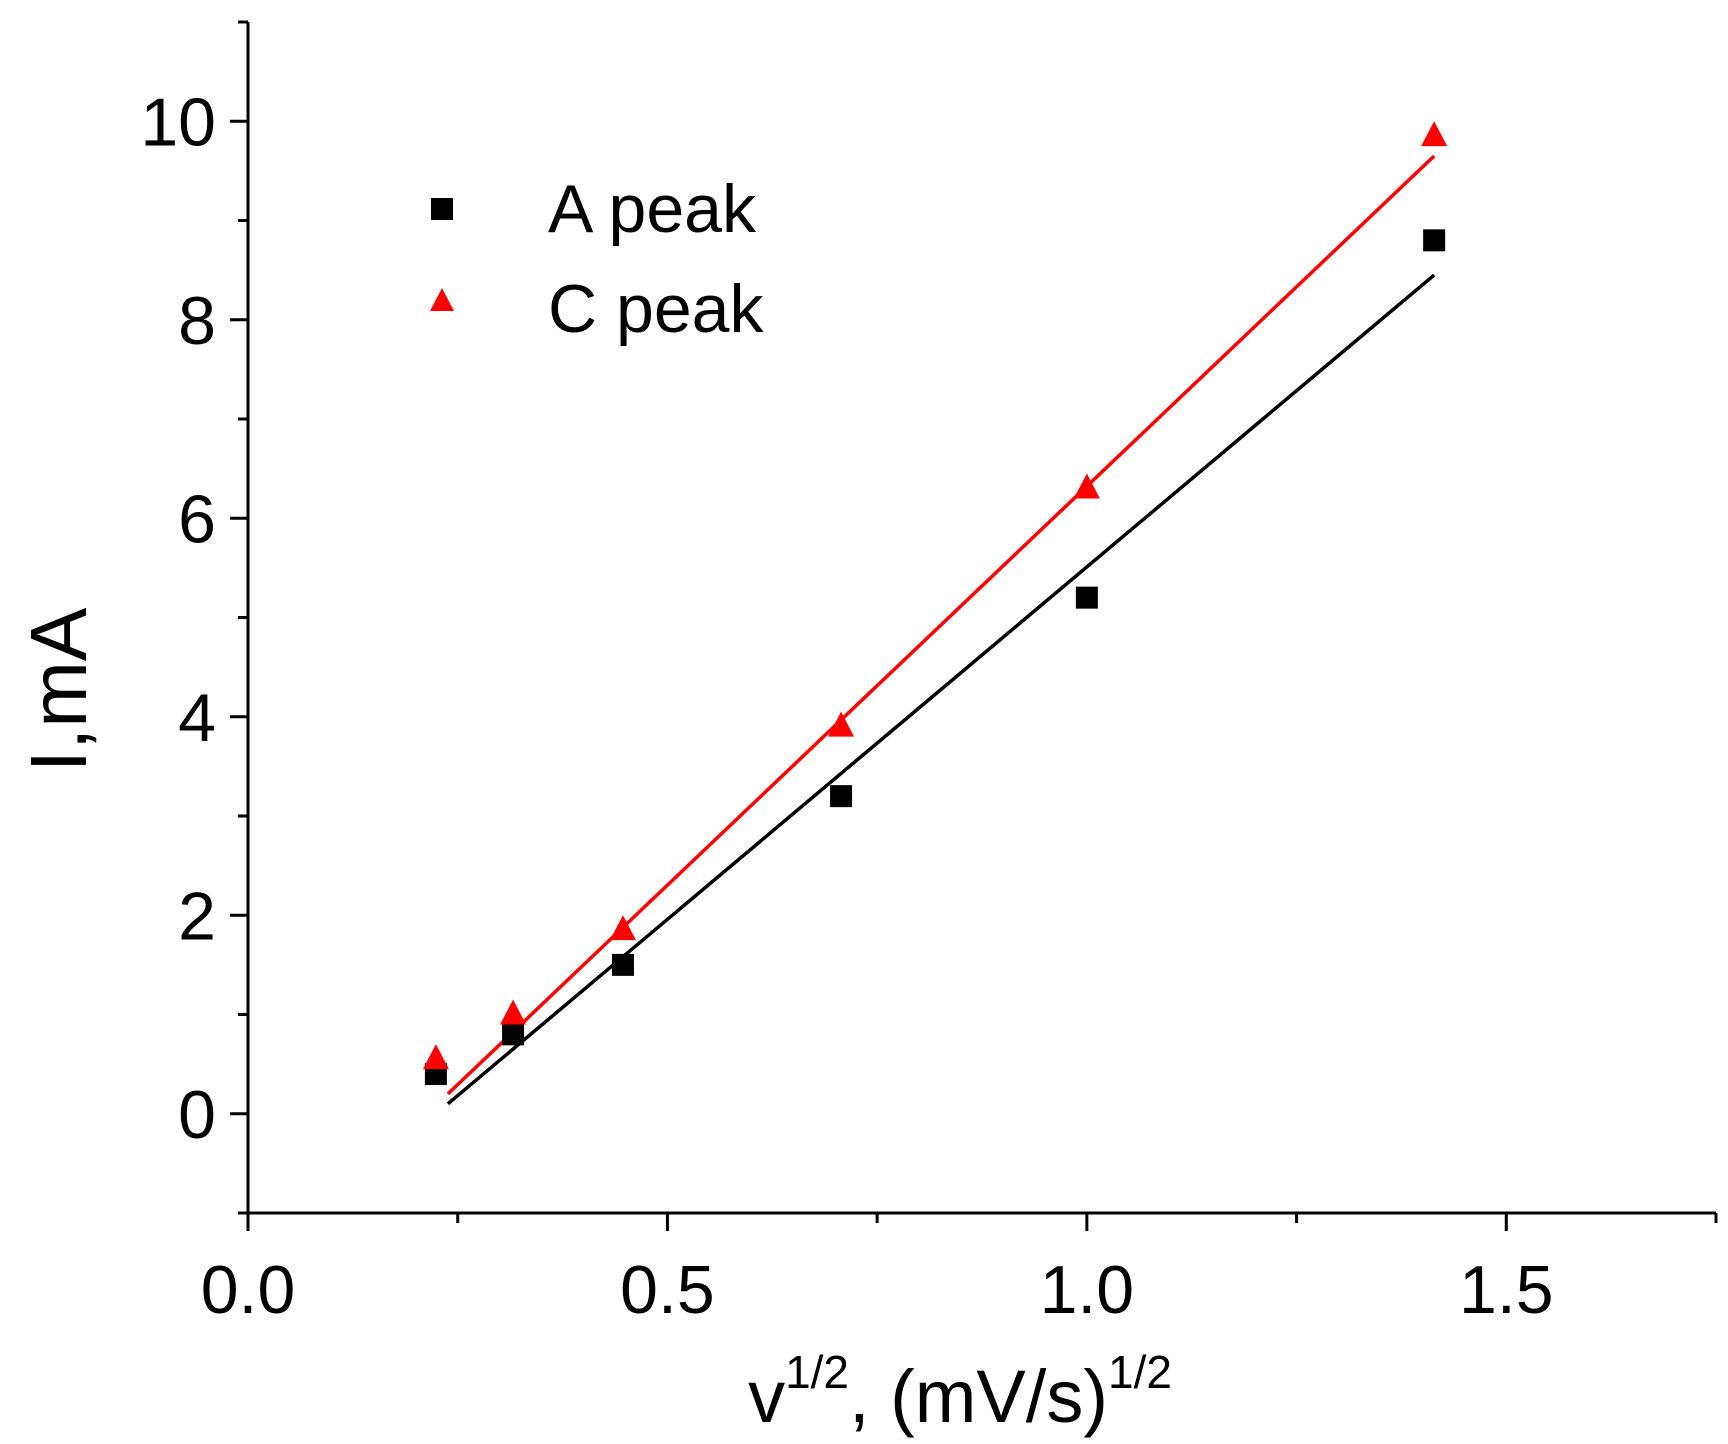 This screenshot has width=1728, height=1444. Describe the element at coordinates (597, 259) in the screenshot. I see `legend: A peak C peak` at that location.